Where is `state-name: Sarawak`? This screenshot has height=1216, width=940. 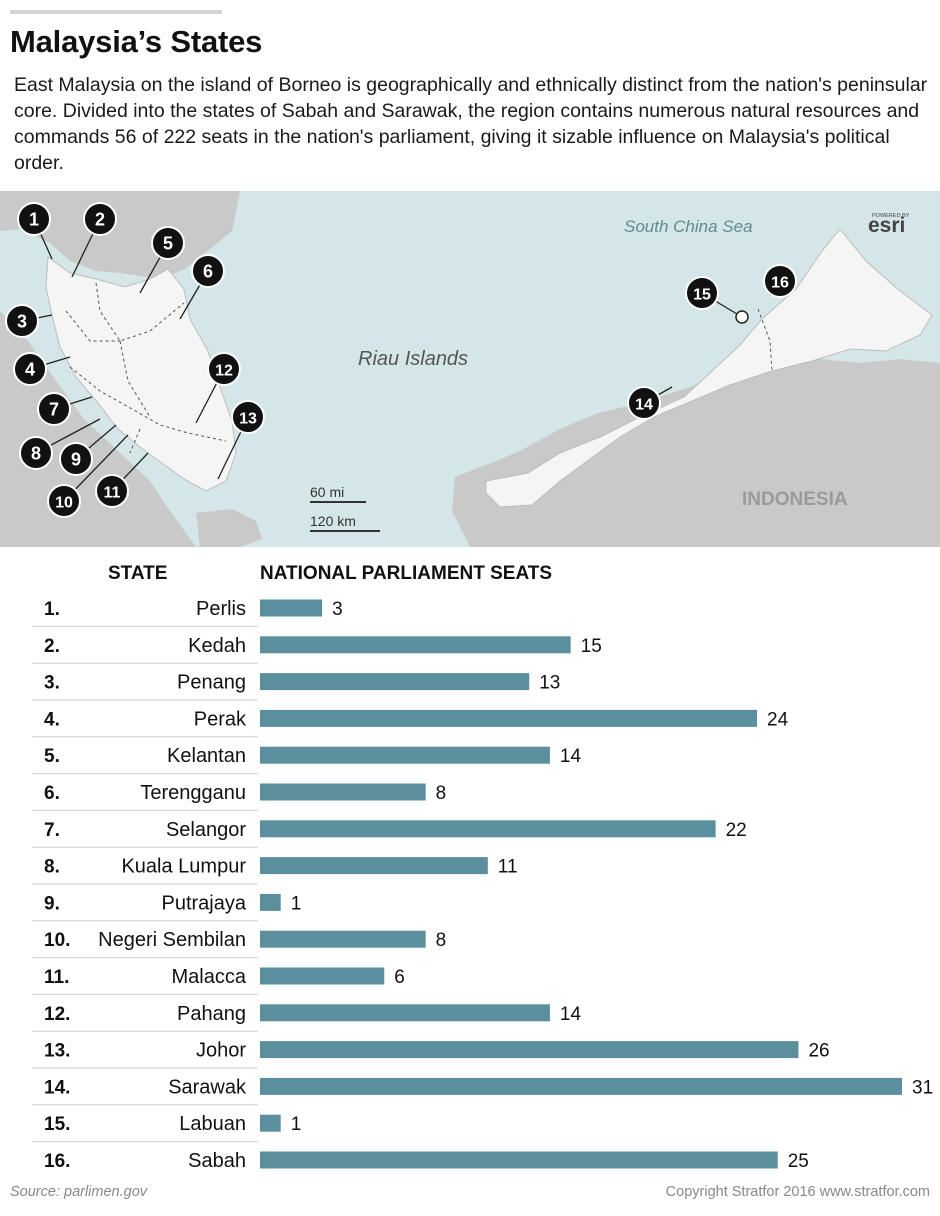 state-name: Sarawak is located at coordinates (207, 1087).